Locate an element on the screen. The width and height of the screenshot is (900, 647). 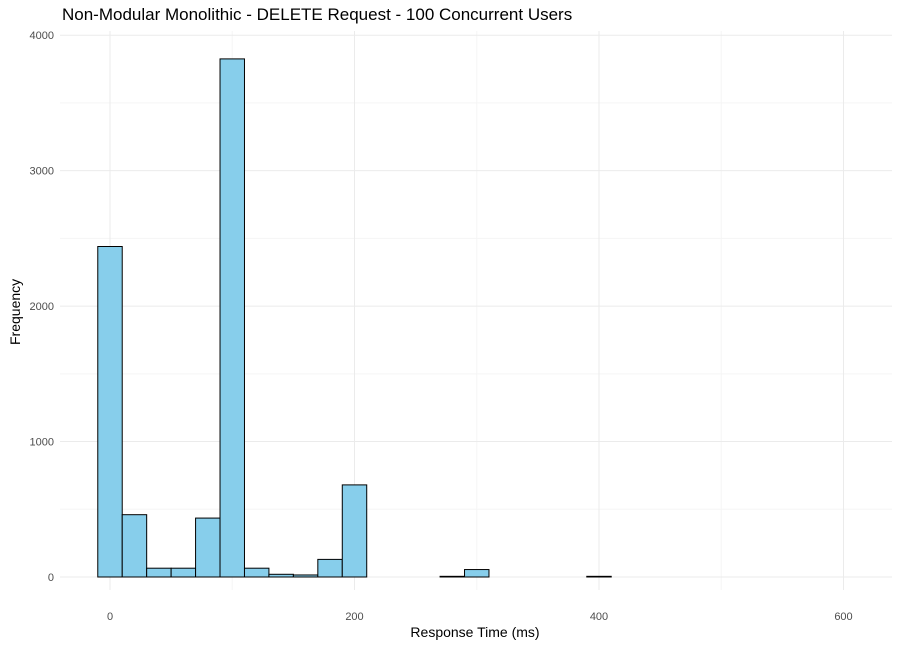
y-tick-label: 3000 is located at coordinates (42, 172).